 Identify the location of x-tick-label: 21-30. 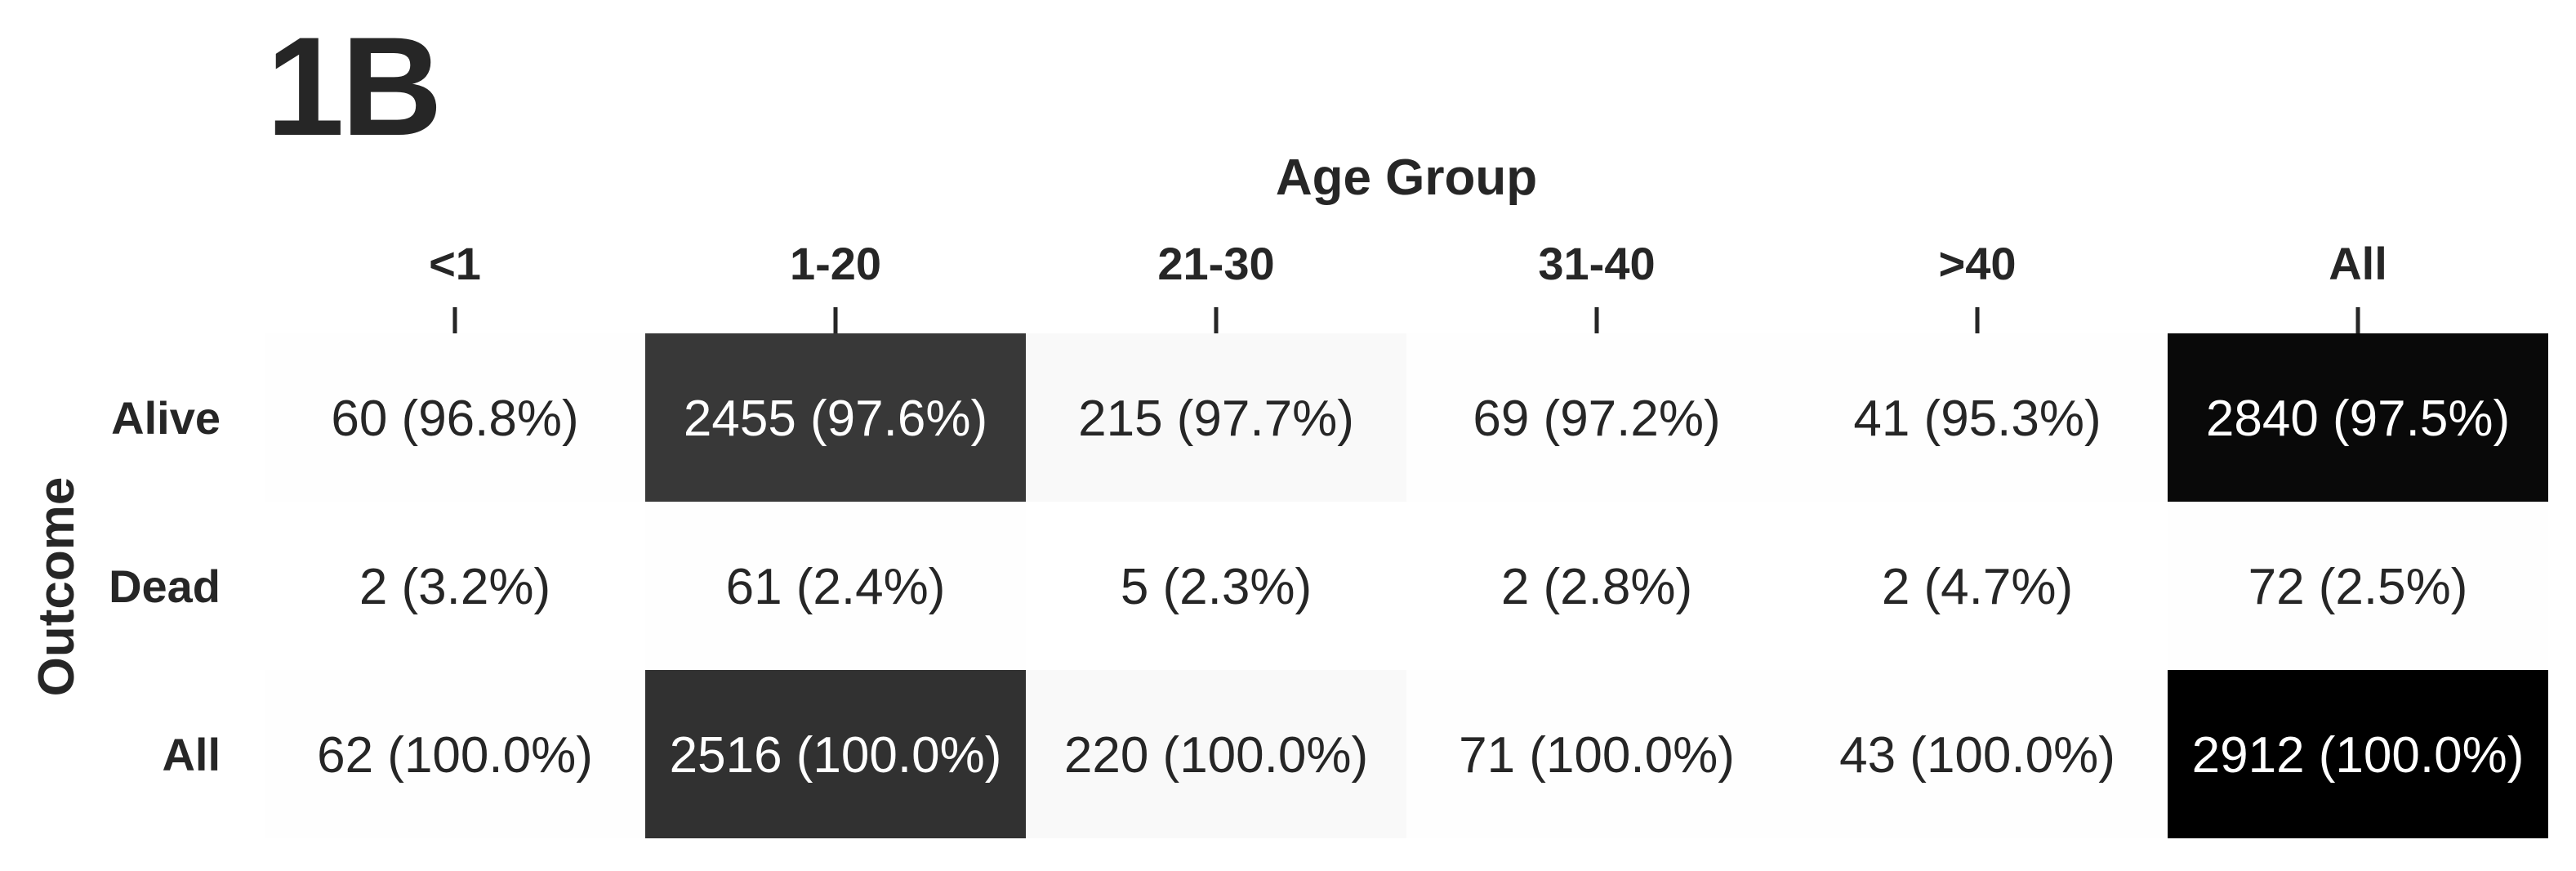
(1215, 263).